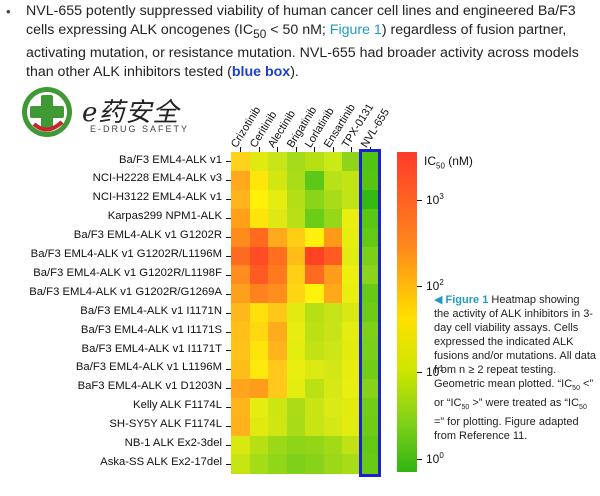  I want to click on colorbar-tick-label: 102, so click(435, 285).